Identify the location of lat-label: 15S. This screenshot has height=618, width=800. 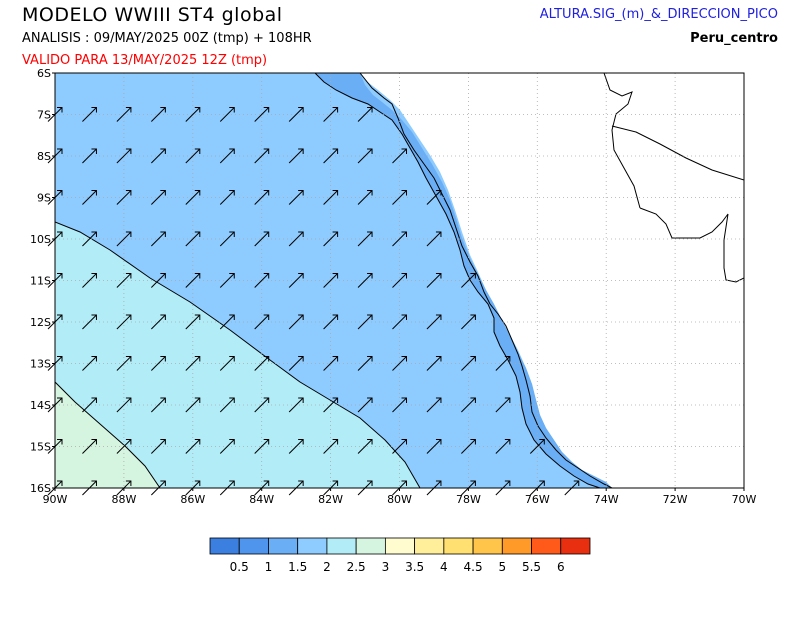
(40, 447).